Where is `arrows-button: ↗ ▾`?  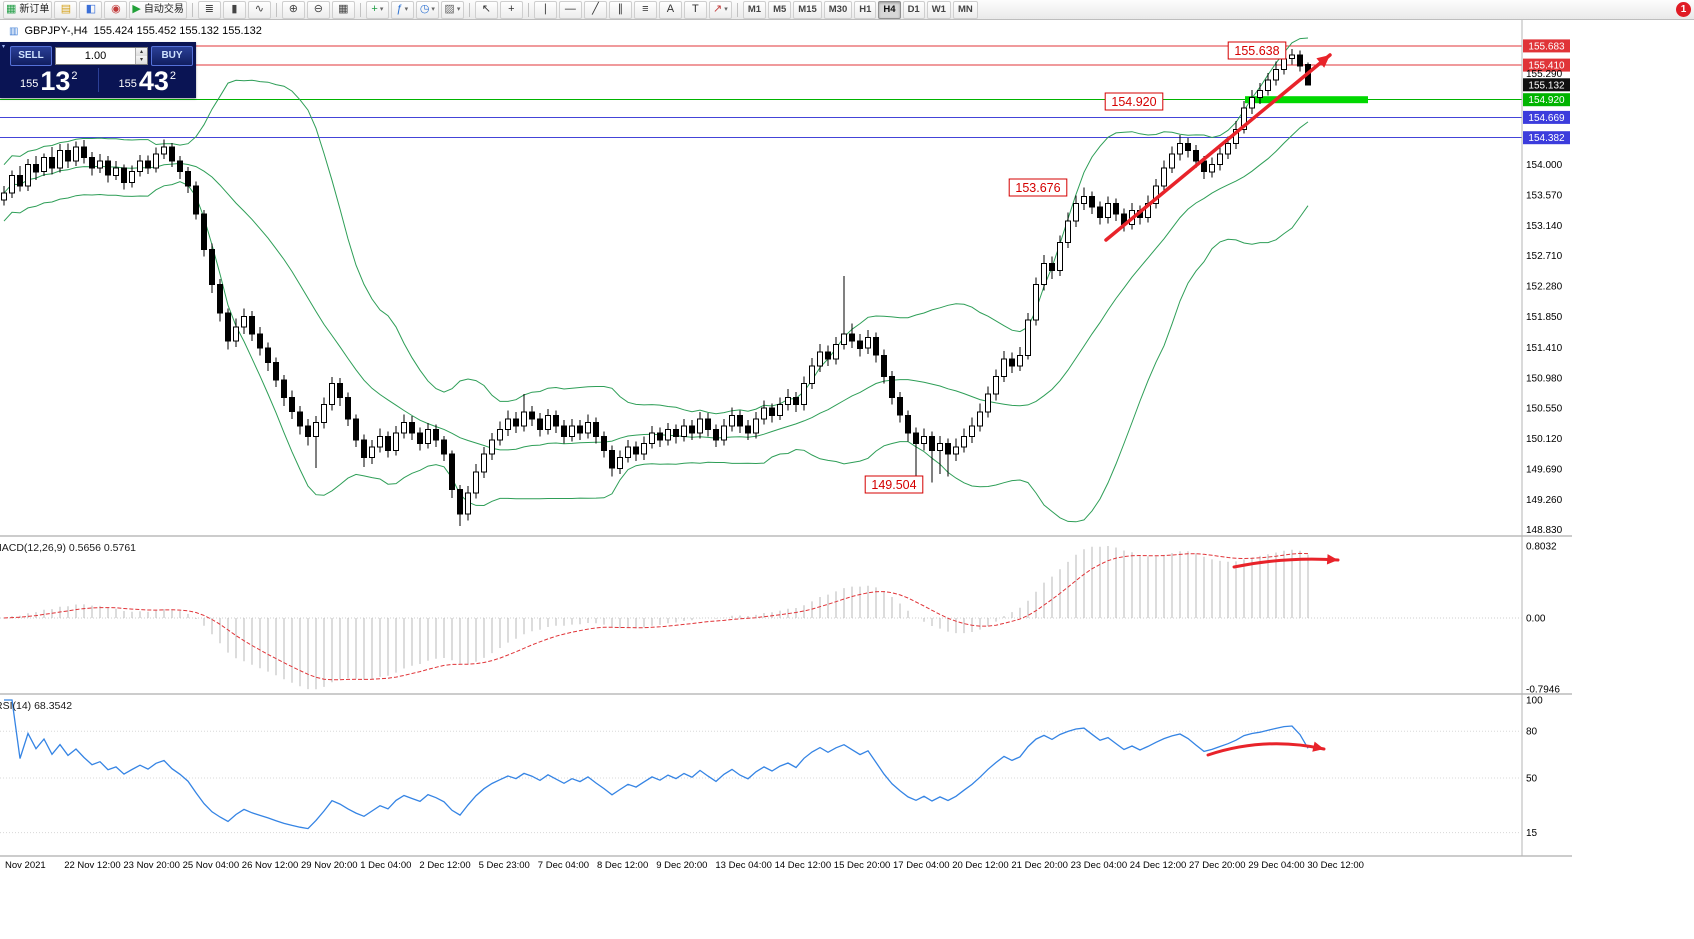
arrows-button: ↗ ▾ is located at coordinates (720, 9).